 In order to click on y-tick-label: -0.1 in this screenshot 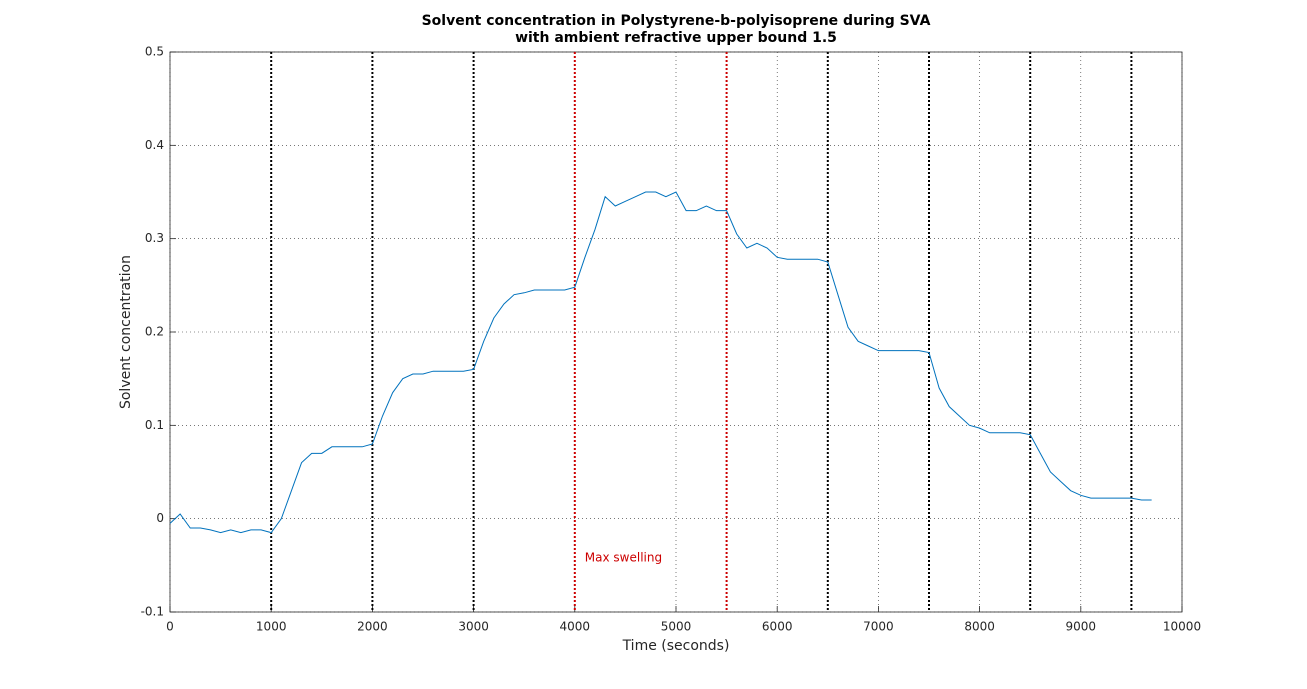, I will do `click(152, 612)`.